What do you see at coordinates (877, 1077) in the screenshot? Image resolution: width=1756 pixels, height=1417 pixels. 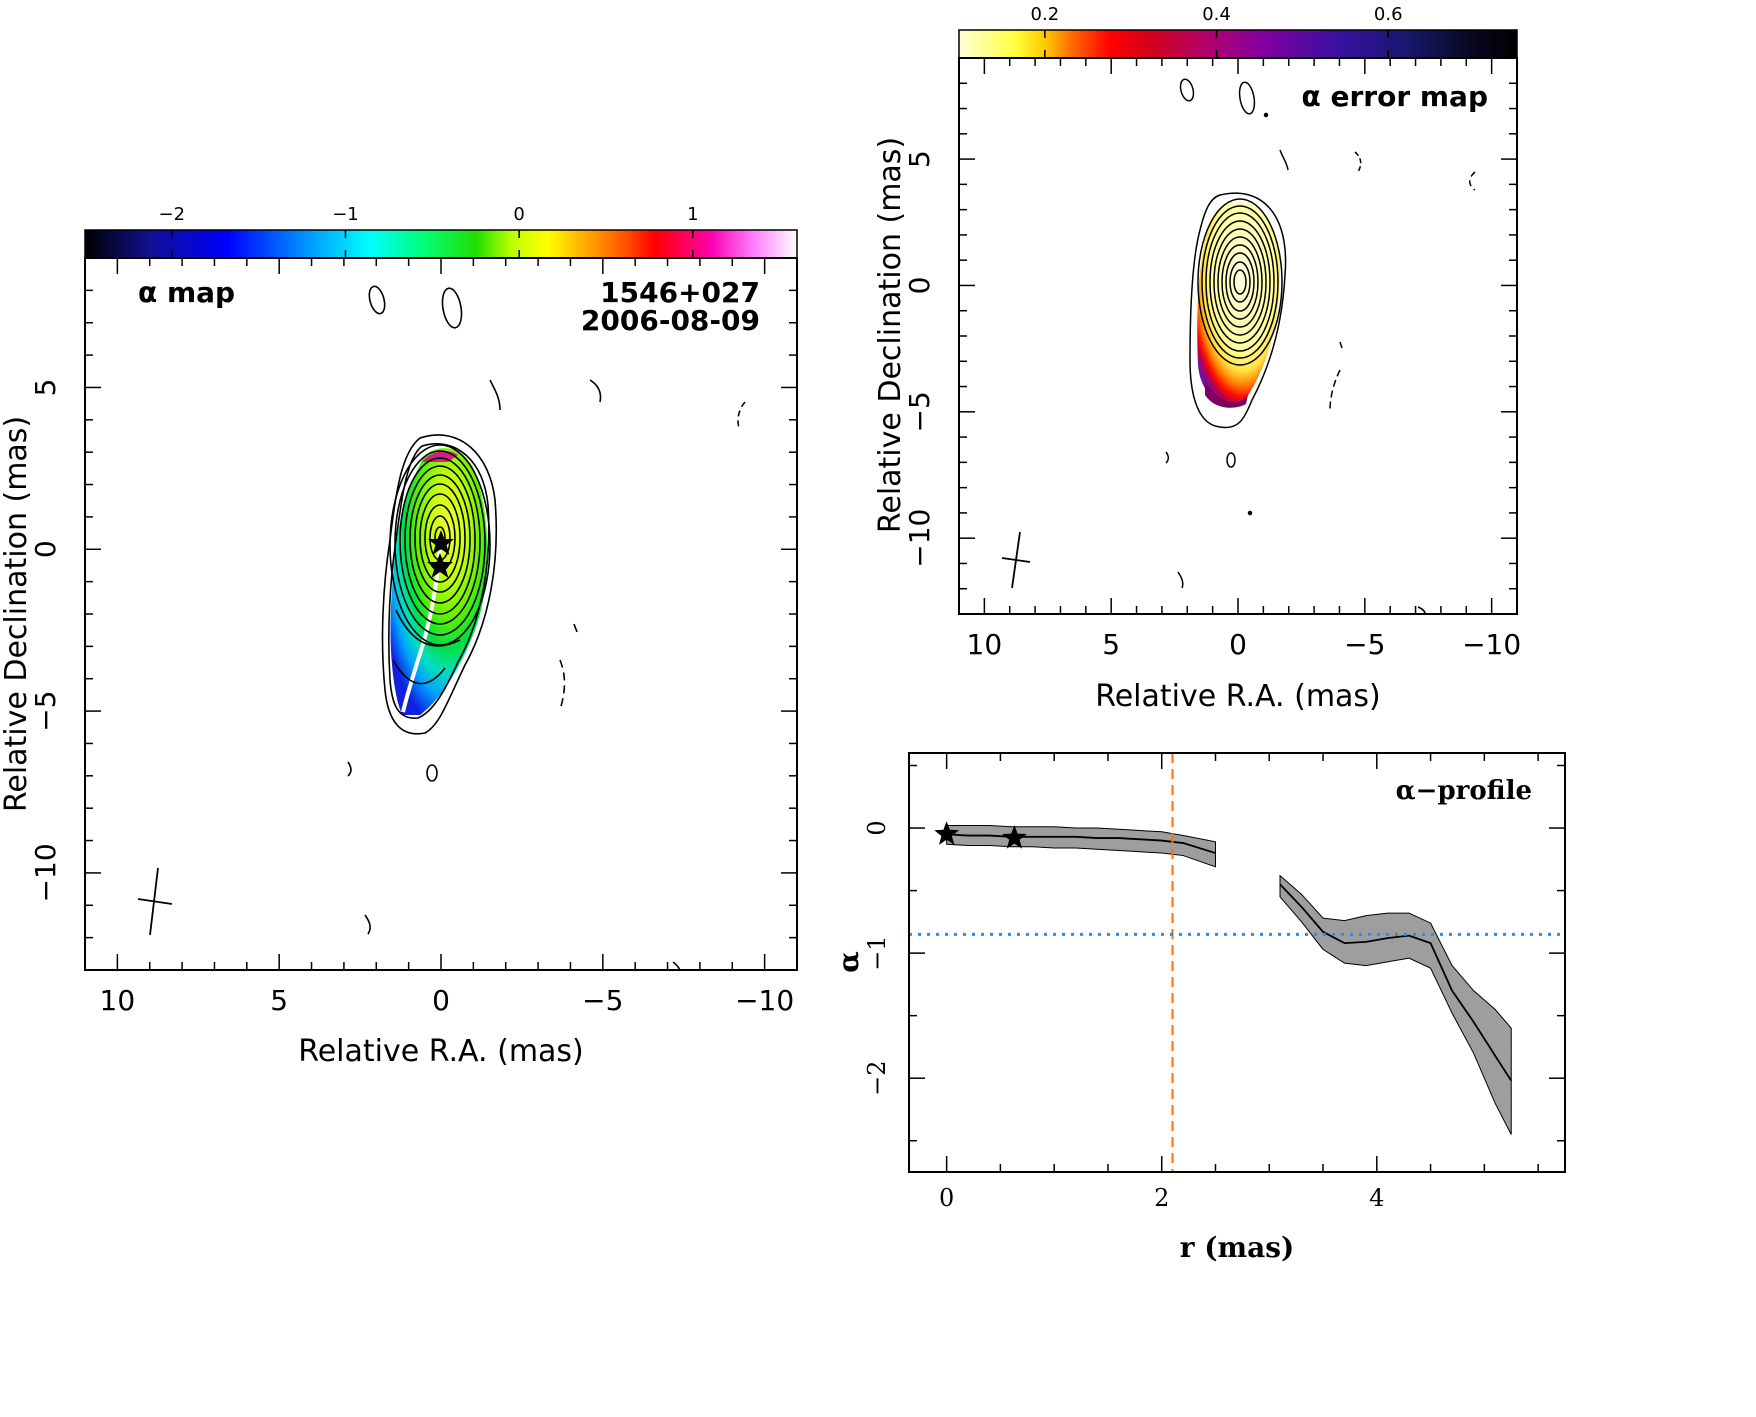 I see `profile-ytick-label: −2` at bounding box center [877, 1077].